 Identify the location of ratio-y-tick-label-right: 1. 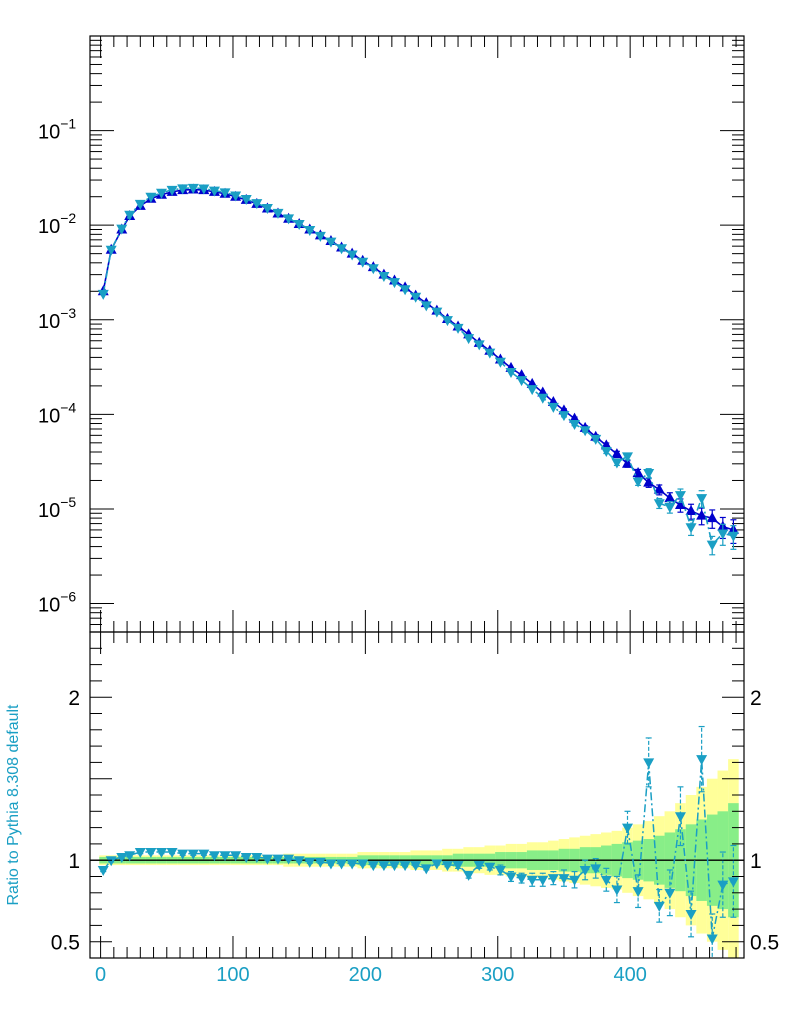
(756, 861).